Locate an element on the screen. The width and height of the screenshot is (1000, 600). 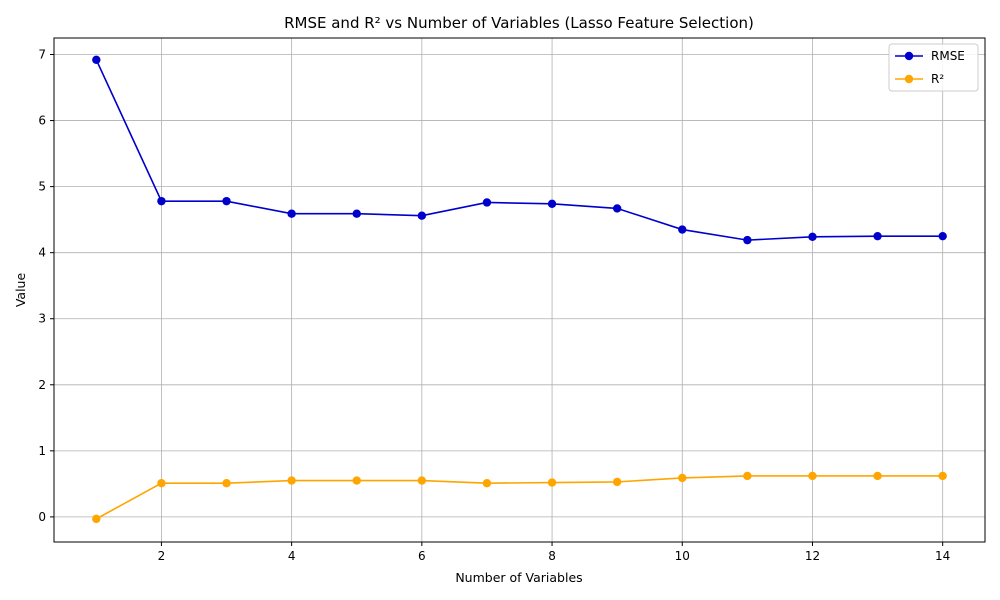
x-tick-label: 14 is located at coordinates (942, 556).